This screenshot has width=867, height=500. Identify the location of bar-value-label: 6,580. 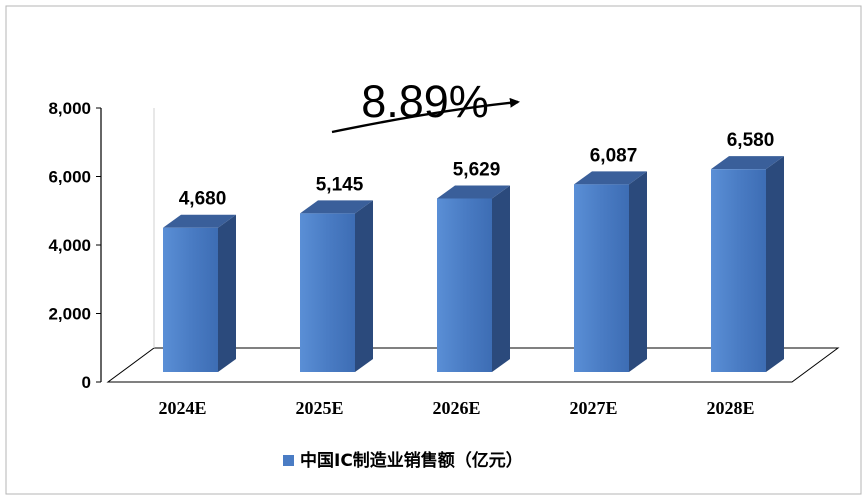
(751, 140).